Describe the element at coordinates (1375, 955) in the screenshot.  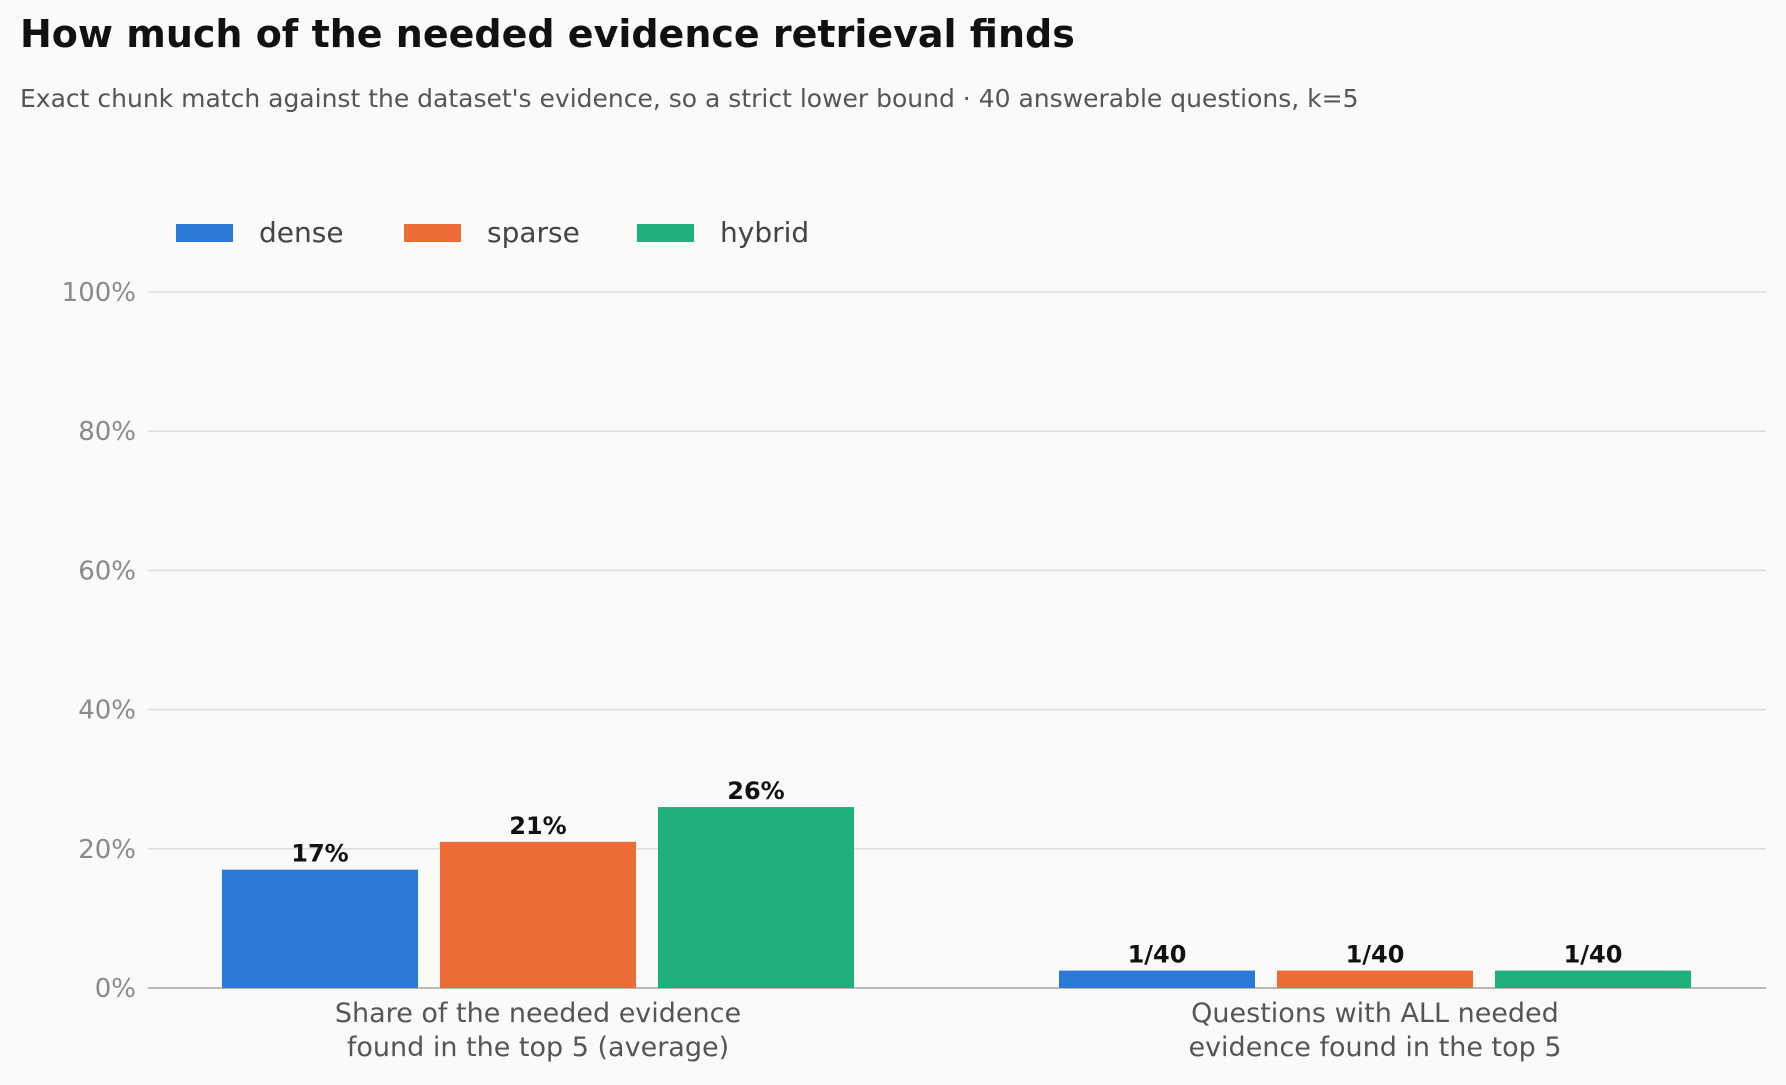
I see `data-label-sparse: 1/40` at that location.